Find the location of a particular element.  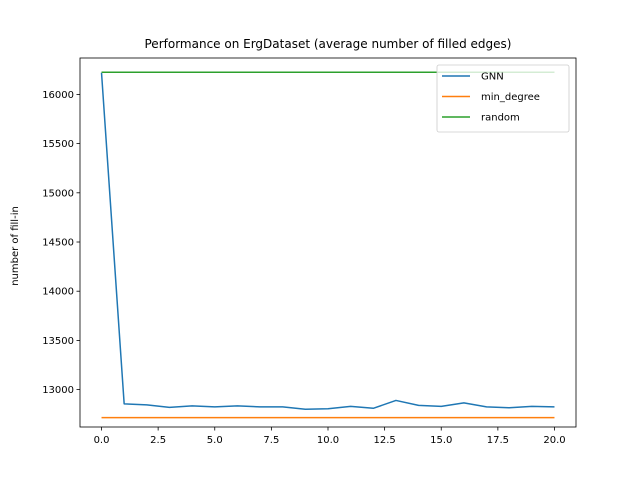

y-tick-label: 15000 is located at coordinates (58, 193).